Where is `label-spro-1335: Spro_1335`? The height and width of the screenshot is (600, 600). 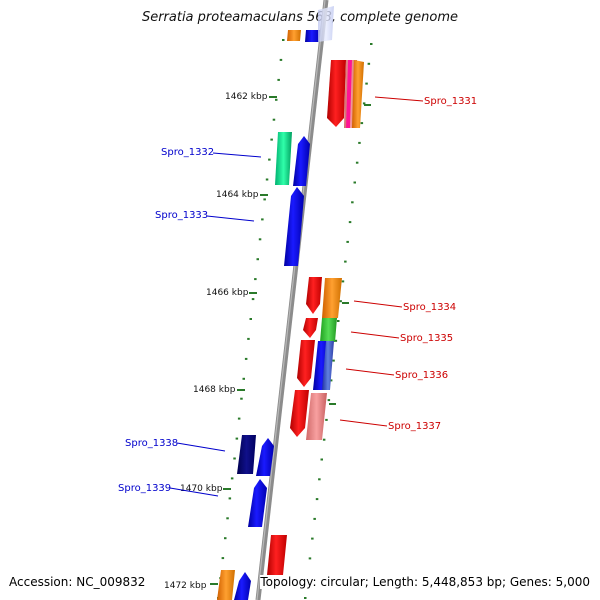
label-spro-1335: Spro_1335 is located at coordinates (401, 337).